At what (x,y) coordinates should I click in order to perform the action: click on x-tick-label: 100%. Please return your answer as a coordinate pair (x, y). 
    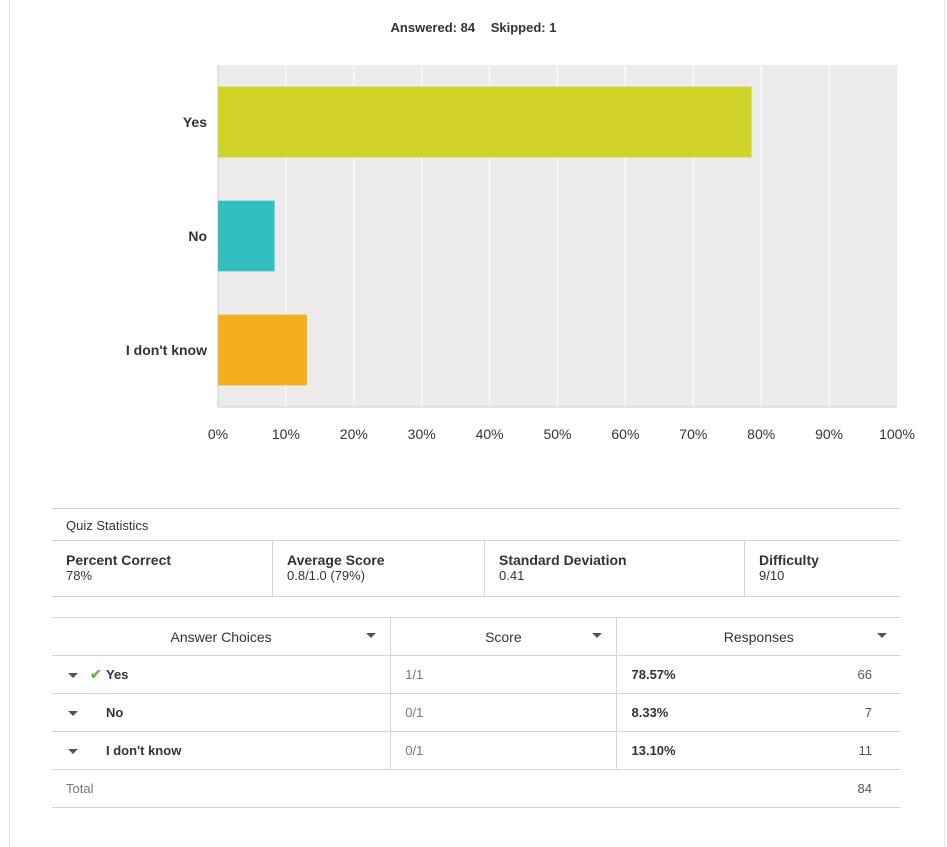
    Looking at the image, I should click on (897, 434).